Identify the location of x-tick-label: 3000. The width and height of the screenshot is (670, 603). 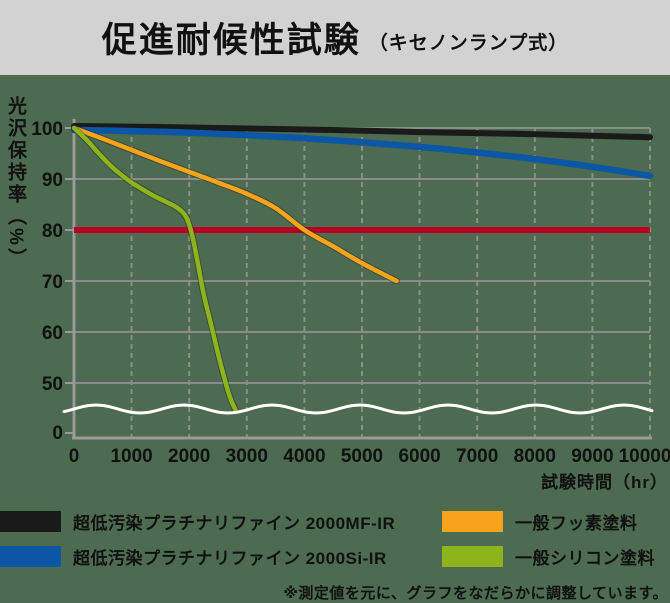
(247, 456).